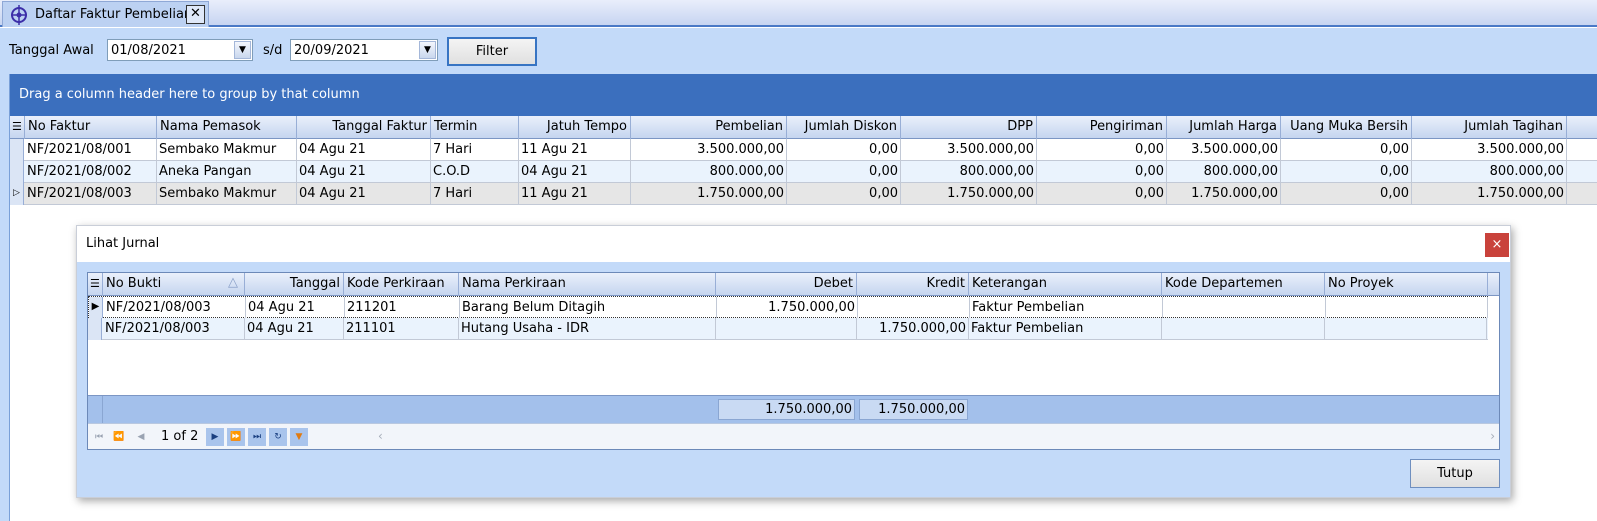  I want to click on col-no-faktur: No Faktur, so click(91, 127).